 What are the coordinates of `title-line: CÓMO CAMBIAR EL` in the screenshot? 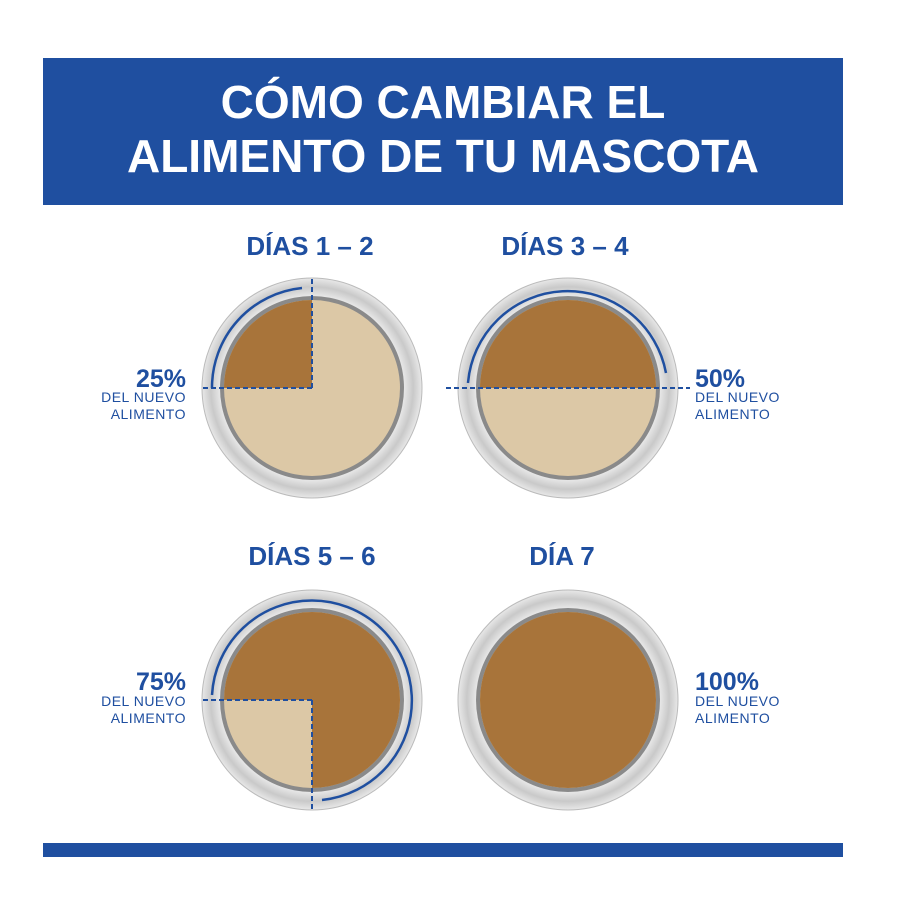 It's located at (443, 102).